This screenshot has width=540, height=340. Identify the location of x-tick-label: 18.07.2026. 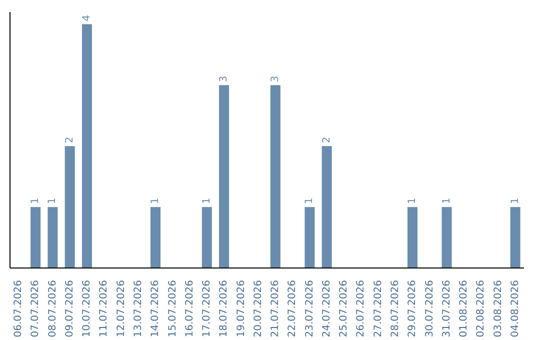
(224, 309).